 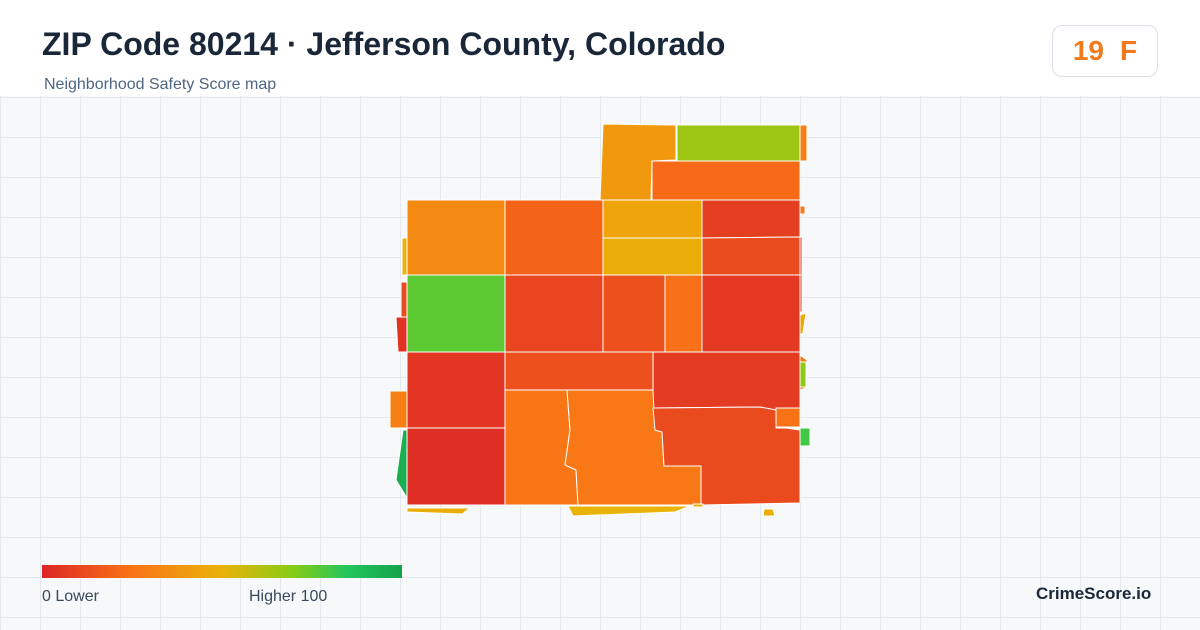 What do you see at coordinates (1088, 50) in the screenshot?
I see `score-value: 19` at bounding box center [1088, 50].